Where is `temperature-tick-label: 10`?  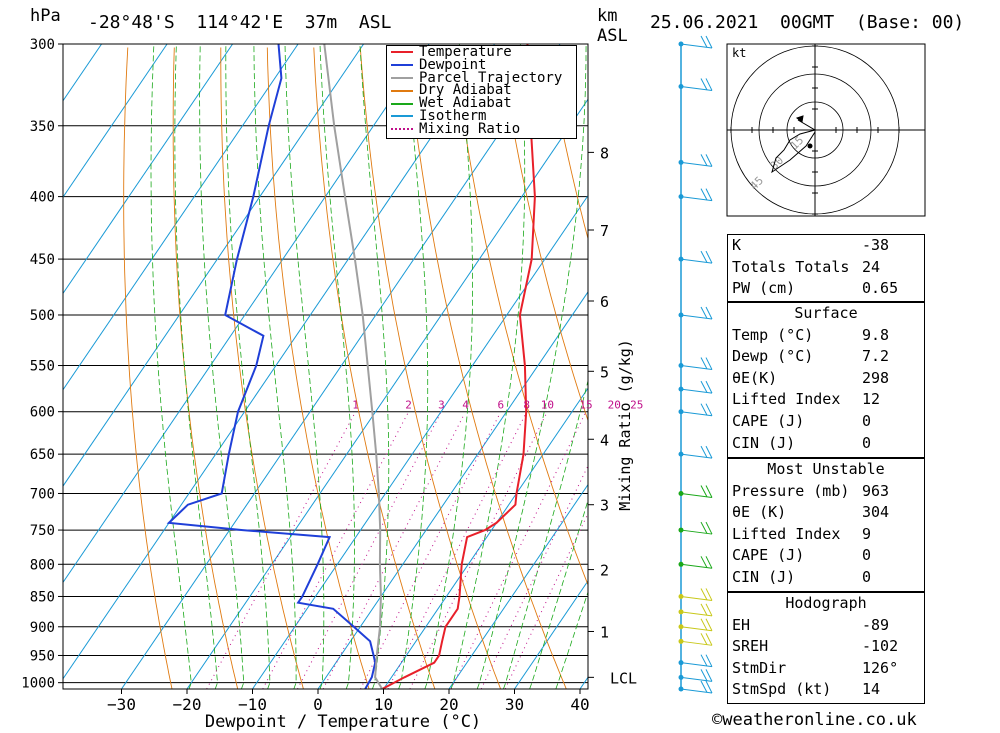
temperature-tick-label: 10 is located at coordinates (383, 704).